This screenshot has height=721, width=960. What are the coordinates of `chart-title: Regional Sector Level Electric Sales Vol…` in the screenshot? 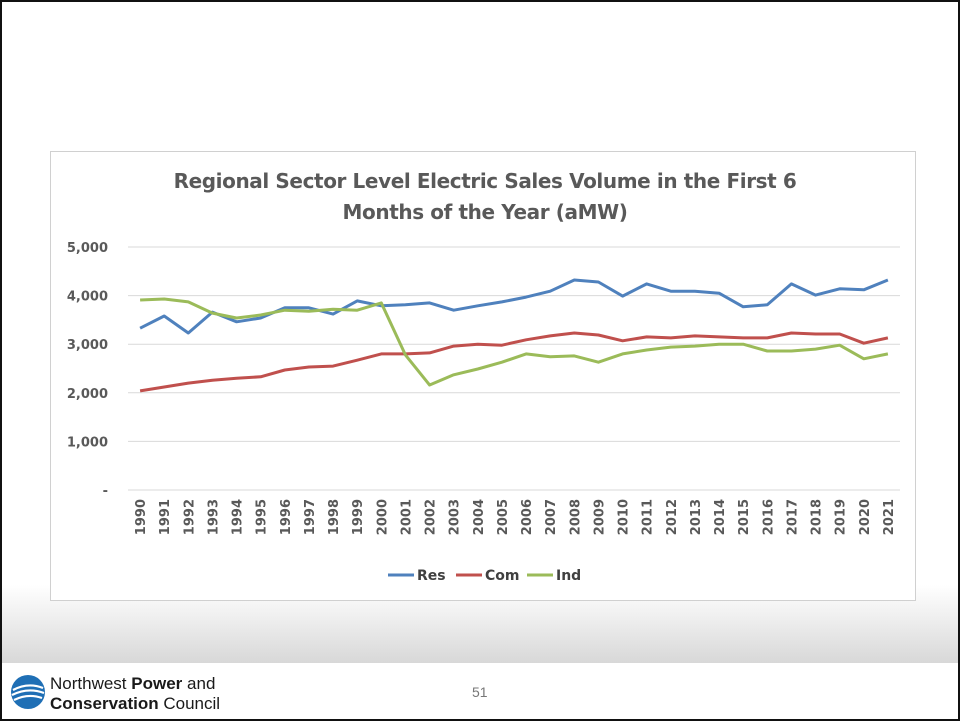 It's located at (485, 196).